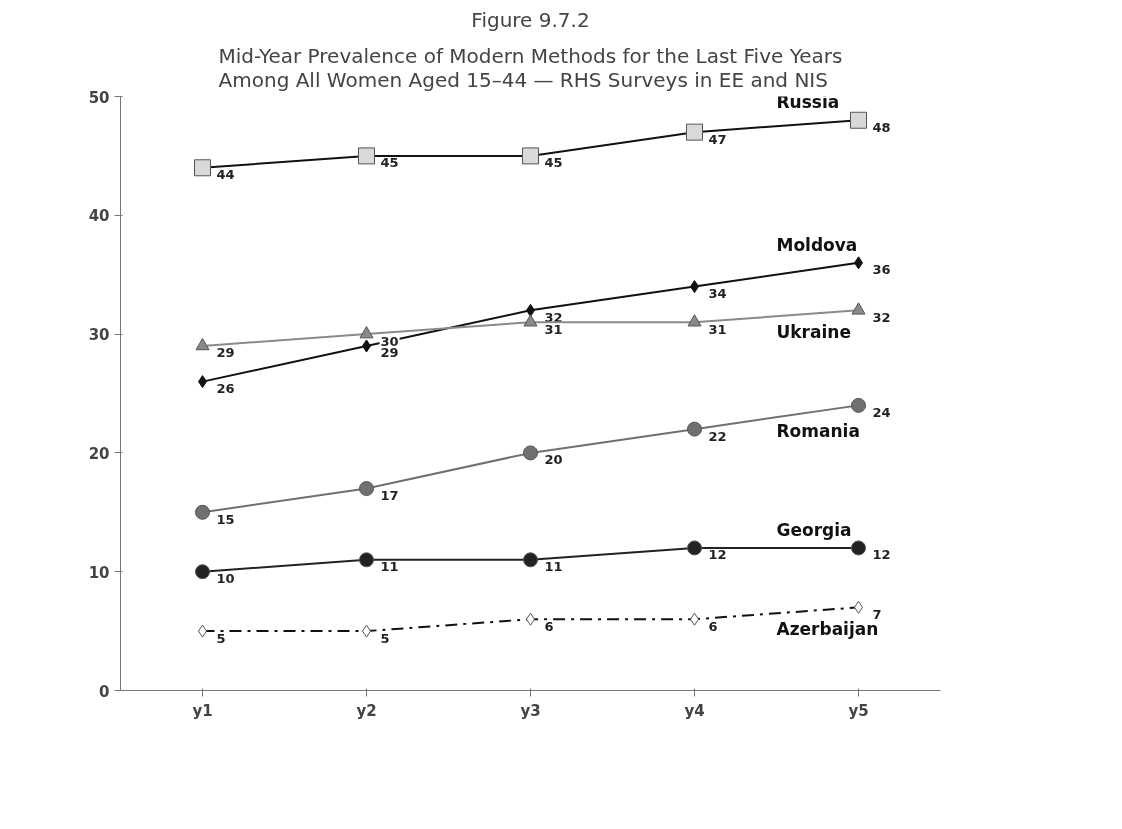  What do you see at coordinates (717, 139) in the screenshot?
I see `data-label: 47` at bounding box center [717, 139].